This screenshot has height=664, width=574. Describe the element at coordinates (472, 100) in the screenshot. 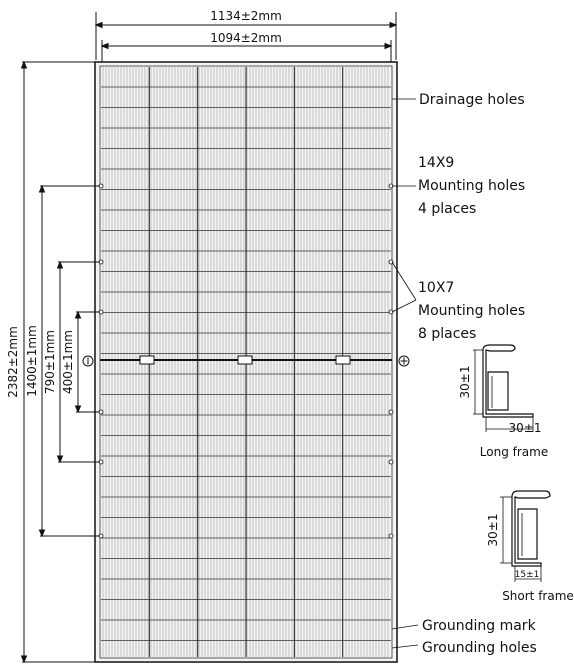

I see `drainage-holes-label: Drainage holes` at that location.